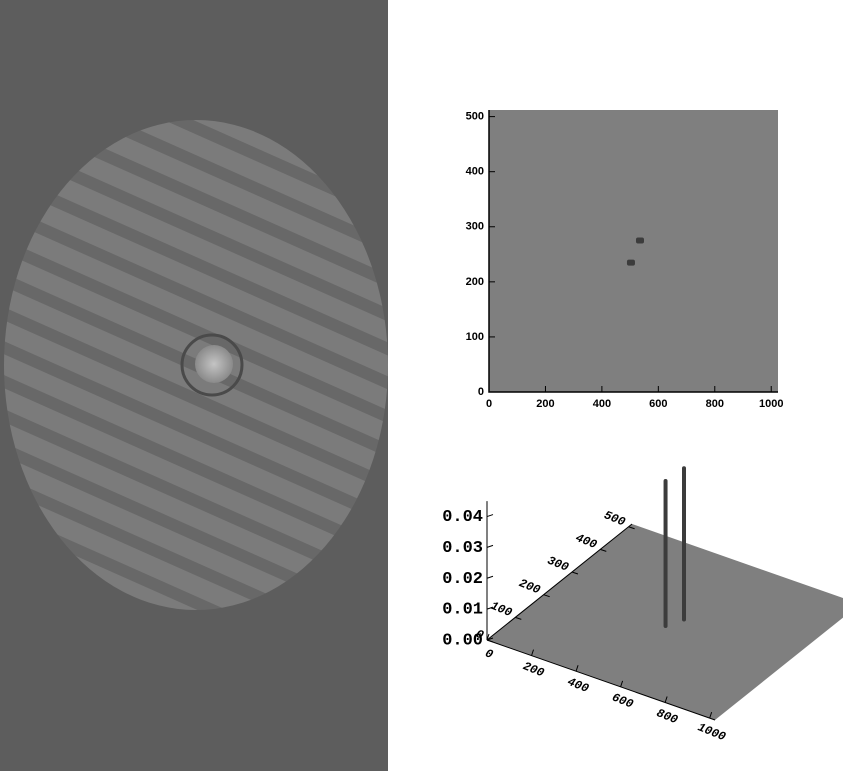  I want to click on z-tick-label: 0.01, so click(462, 610).